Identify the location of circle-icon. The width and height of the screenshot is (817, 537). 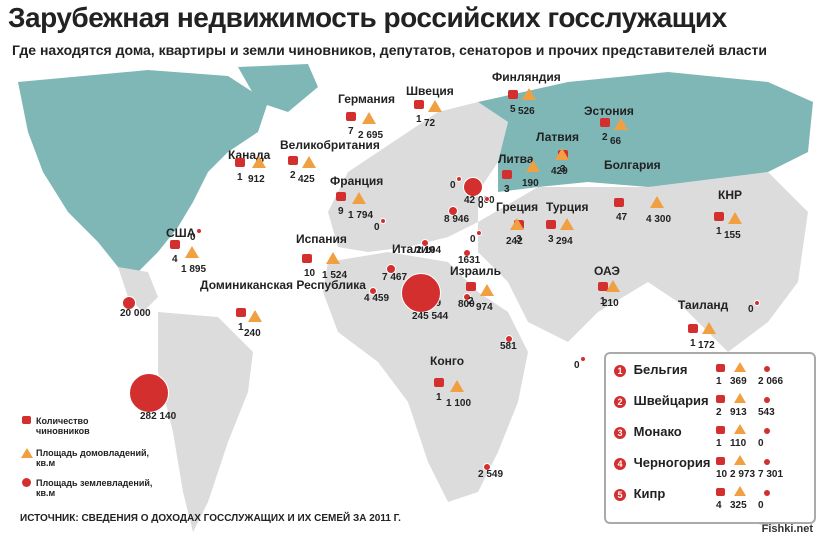
(26, 482).